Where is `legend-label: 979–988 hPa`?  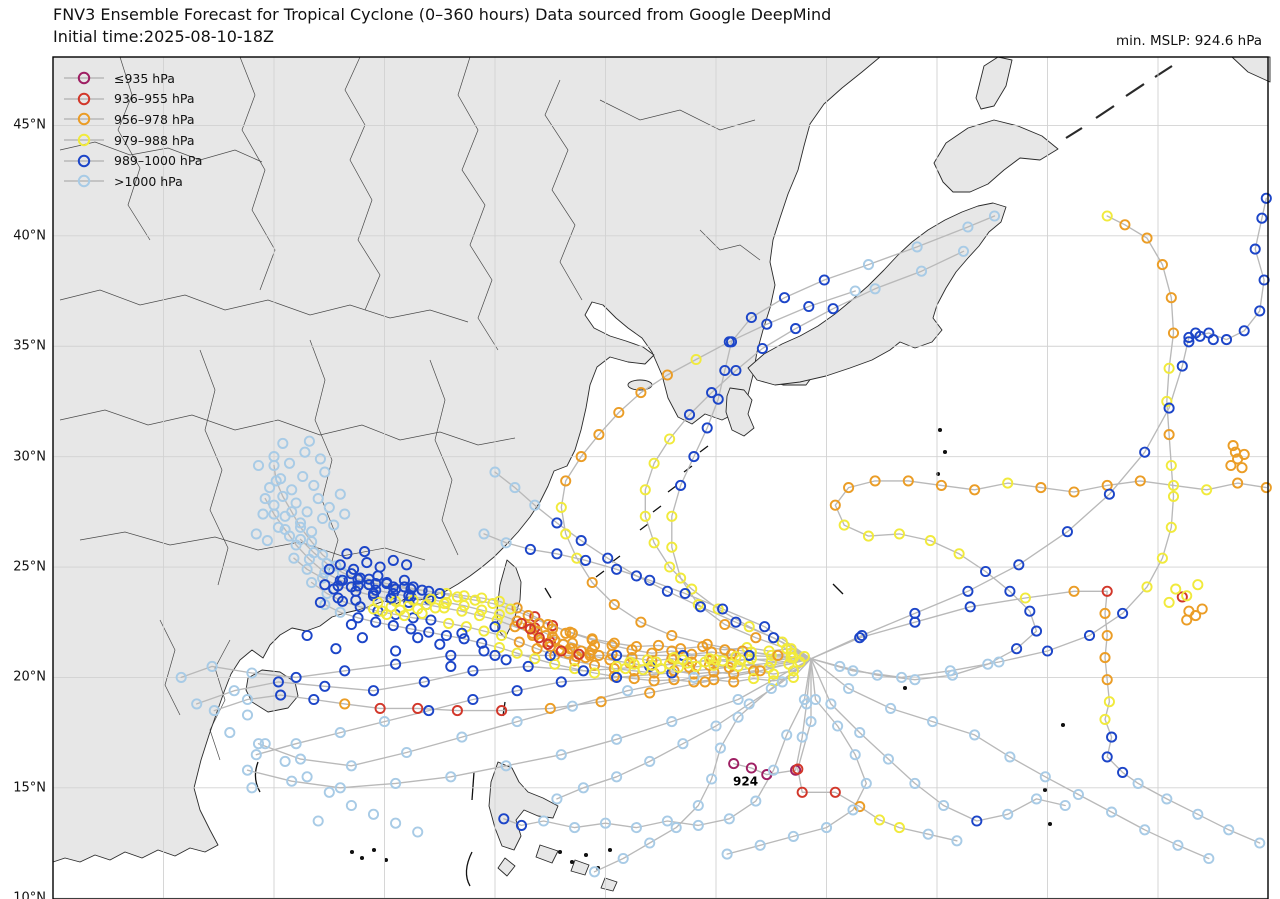 legend-label: 979–988 hPa is located at coordinates (154, 140).